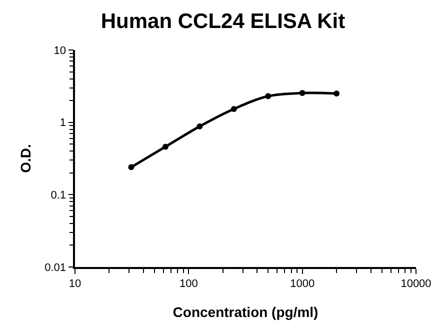  What do you see at coordinates (60, 50) in the screenshot?
I see `y-tick-label: 10` at bounding box center [60, 50].